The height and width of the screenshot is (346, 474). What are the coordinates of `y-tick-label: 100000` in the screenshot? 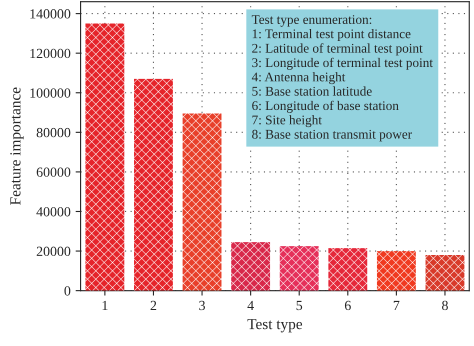 It's located at (50, 93).